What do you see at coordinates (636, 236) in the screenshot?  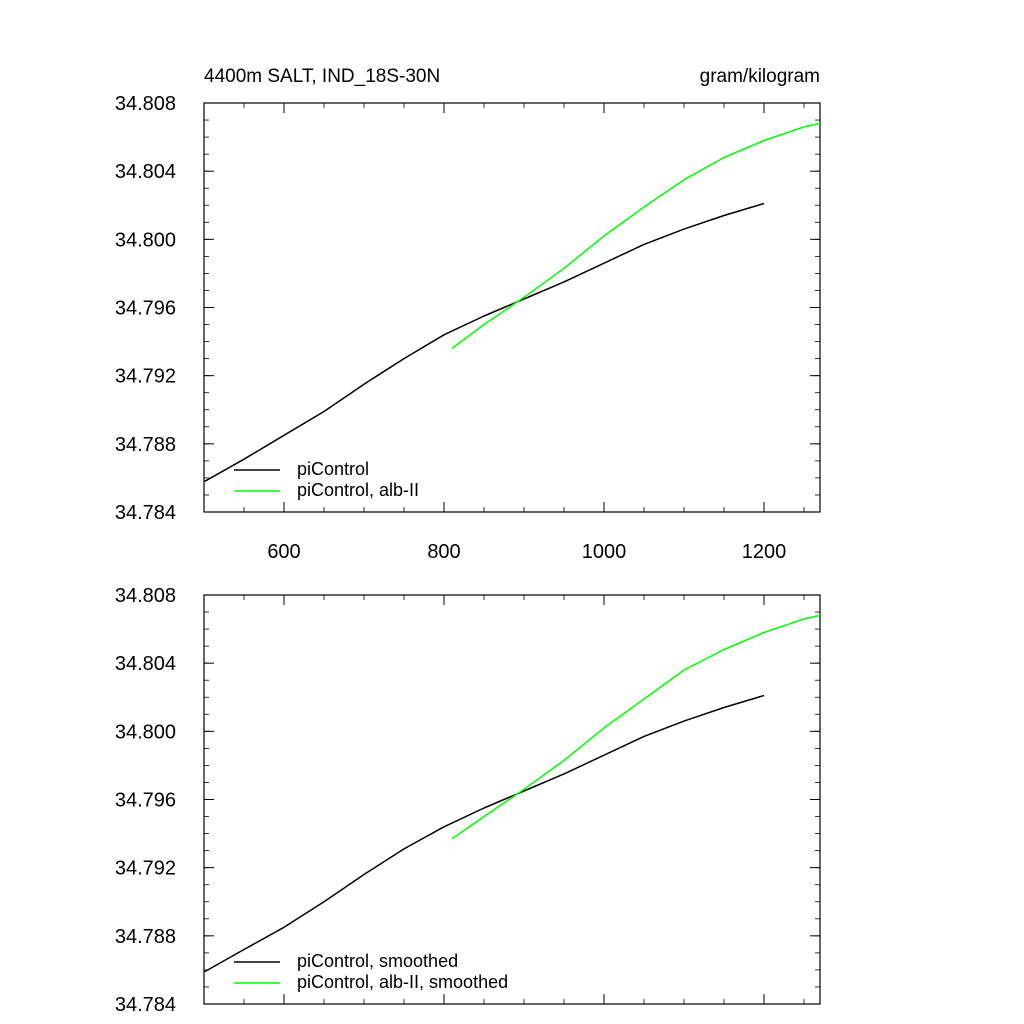 I see `series-line-picontrol-alb-ii` at bounding box center [636, 236].